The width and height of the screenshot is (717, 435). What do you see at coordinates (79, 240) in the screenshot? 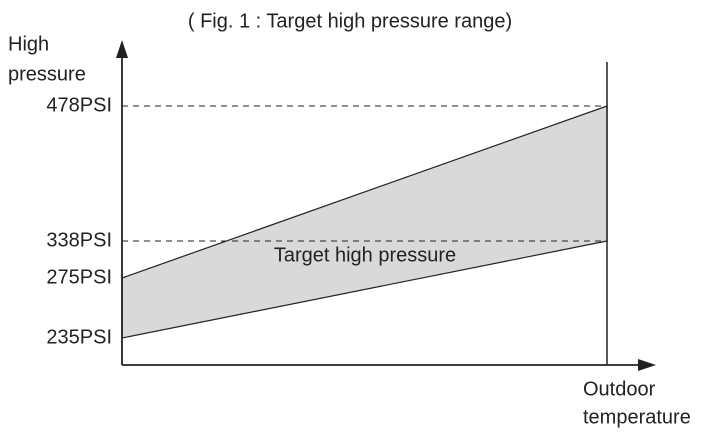
I see `y-tick-label: 338PSI` at bounding box center [79, 240].